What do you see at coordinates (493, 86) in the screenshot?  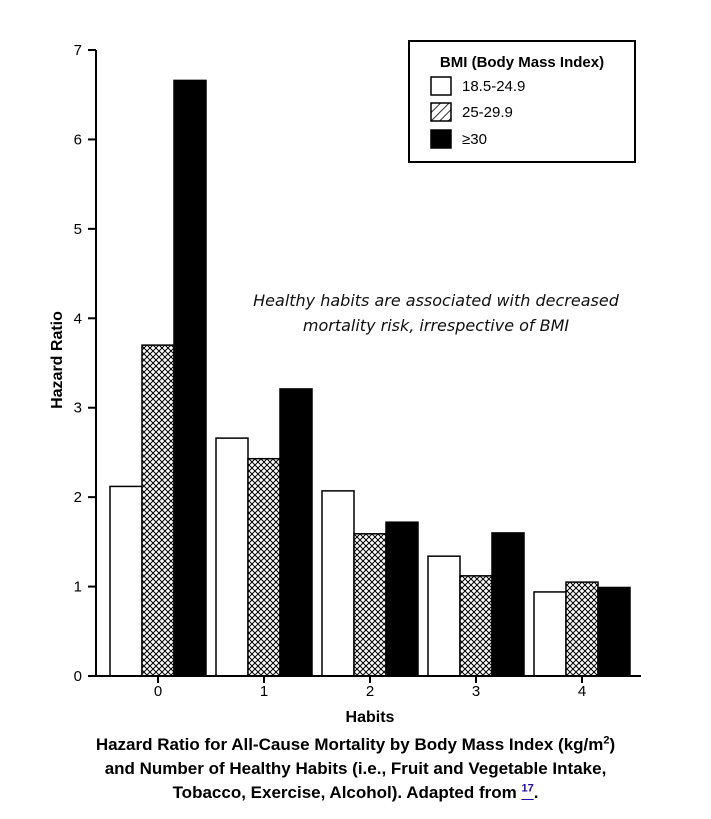 I see `legend-label-normal: 18.5-24.9` at bounding box center [493, 86].